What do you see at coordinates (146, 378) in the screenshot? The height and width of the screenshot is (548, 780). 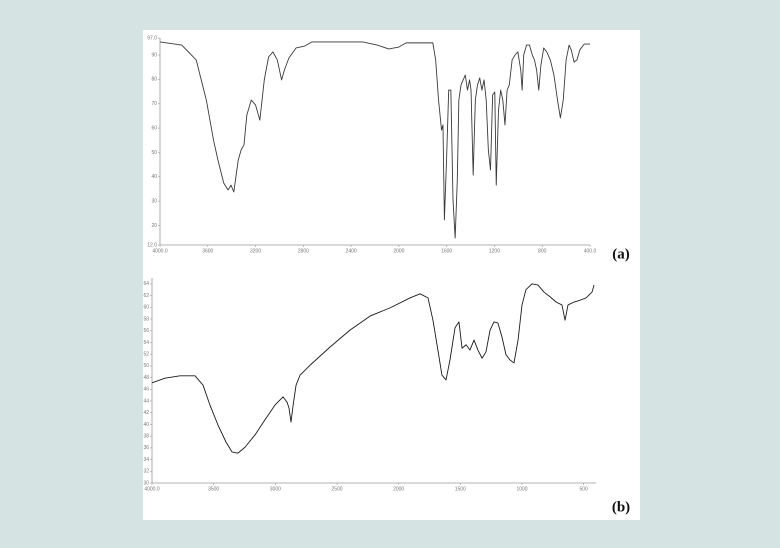 I see `y-tick-label: 48` at bounding box center [146, 378].